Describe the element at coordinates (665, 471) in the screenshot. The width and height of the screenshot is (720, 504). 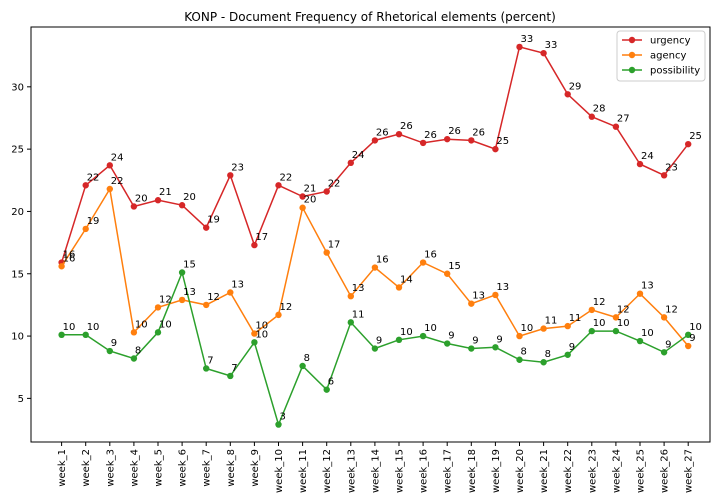
I see `x-tick-label: week_26` at that location.